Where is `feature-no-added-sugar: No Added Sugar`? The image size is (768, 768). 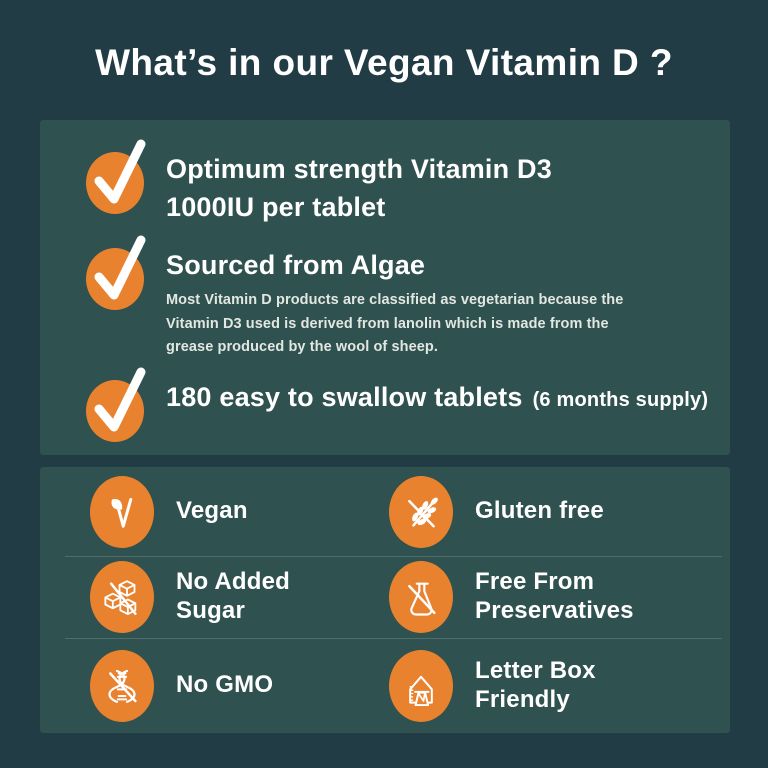
feature-no-added-sugar: No Added Sugar is located at coordinates (212, 597).